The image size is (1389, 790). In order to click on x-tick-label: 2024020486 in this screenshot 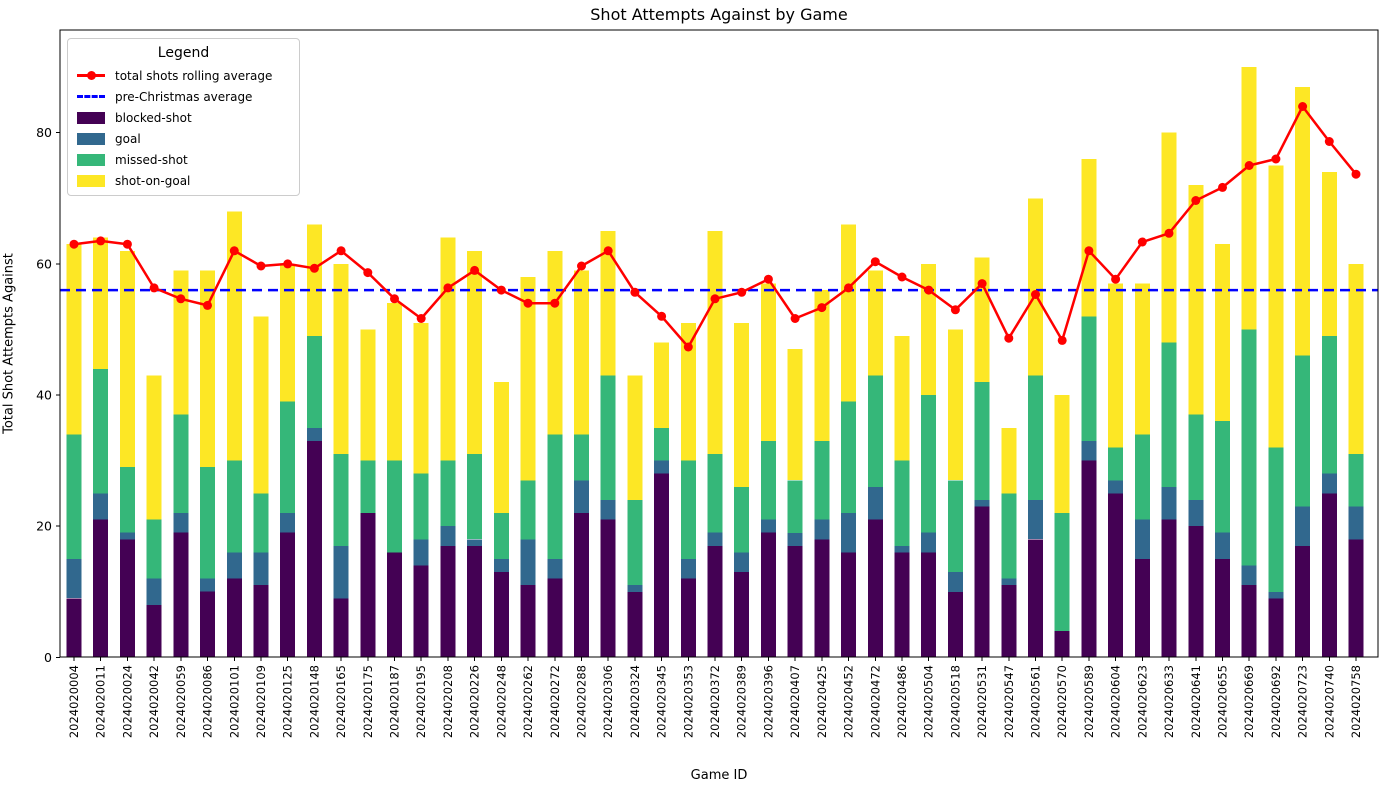, I will do `click(902, 701)`.